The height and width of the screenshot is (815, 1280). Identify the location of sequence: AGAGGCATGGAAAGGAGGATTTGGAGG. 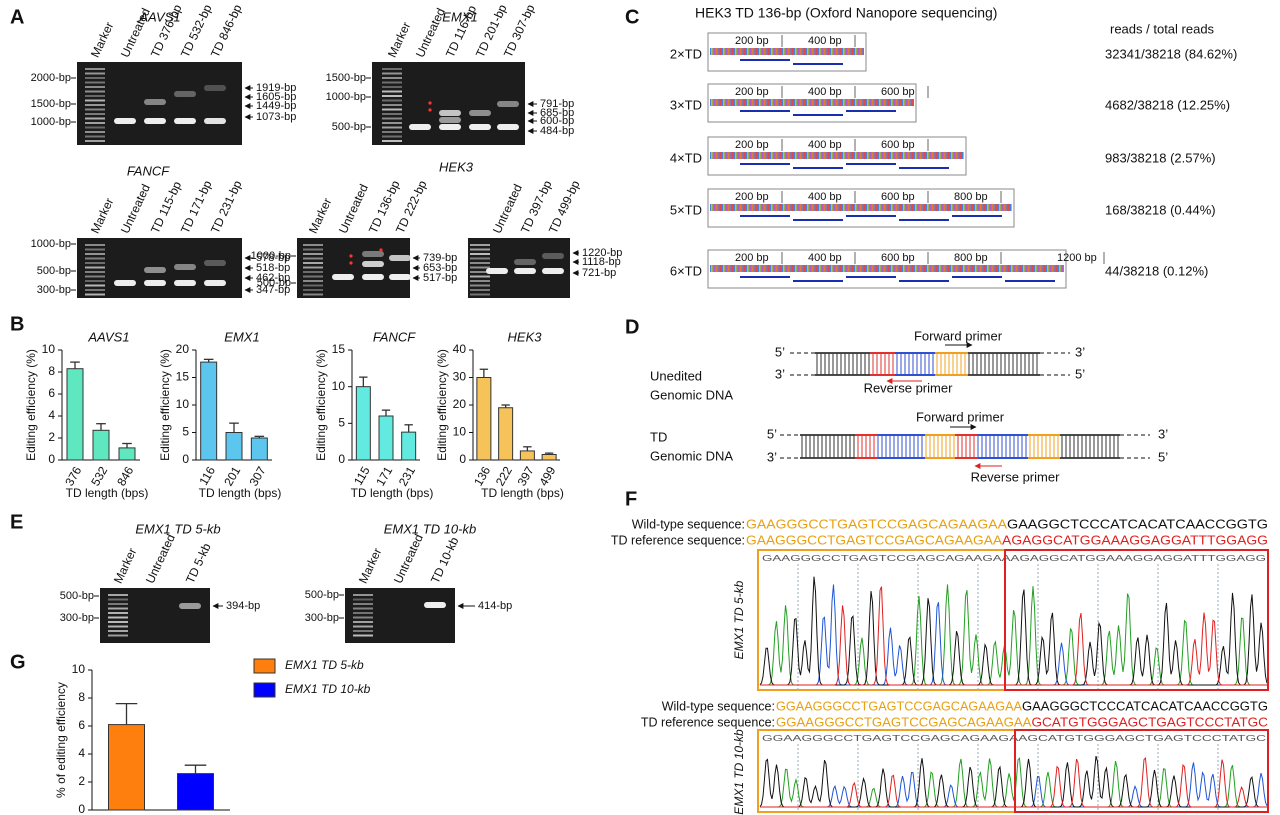
(1135, 540).